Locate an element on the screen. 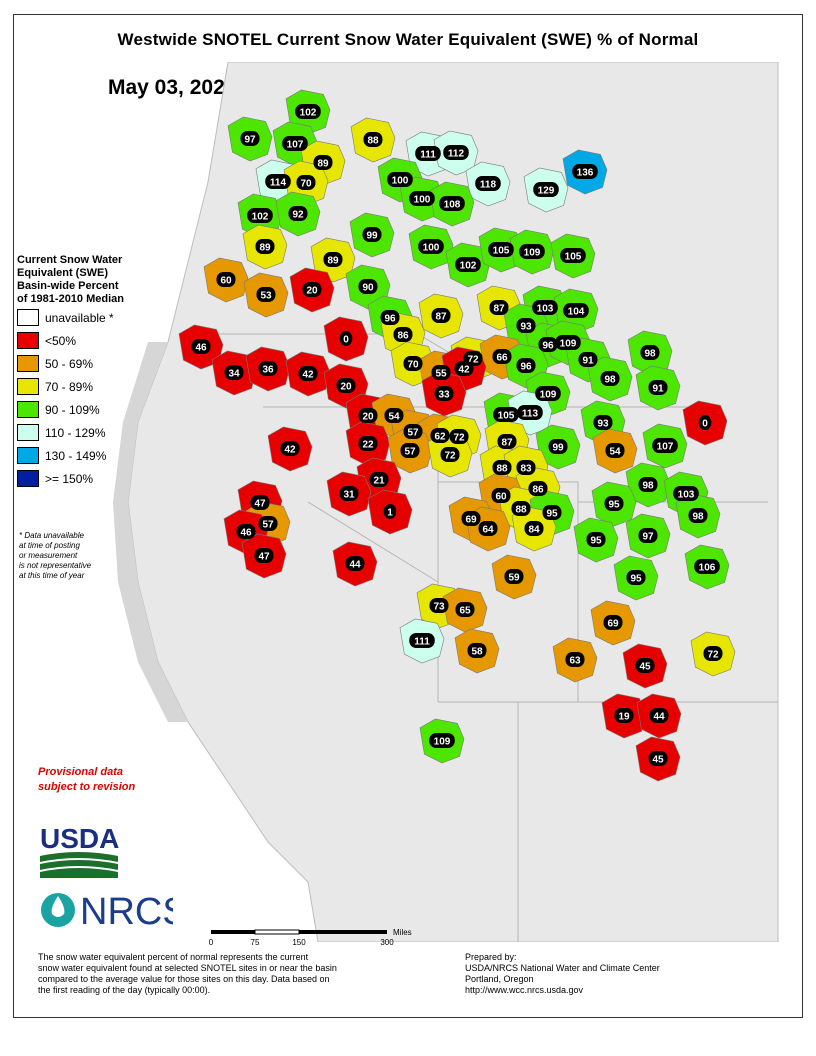 The image size is (816, 1056). basin-label: 69 is located at coordinates (471, 518).